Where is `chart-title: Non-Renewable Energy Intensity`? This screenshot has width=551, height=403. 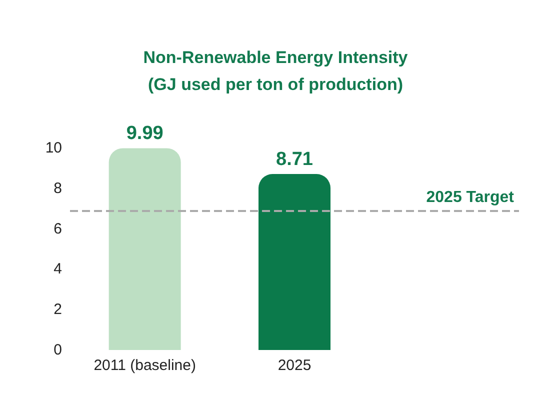
chart-title: Non-Renewable Energy Intensity is located at coordinates (275, 57).